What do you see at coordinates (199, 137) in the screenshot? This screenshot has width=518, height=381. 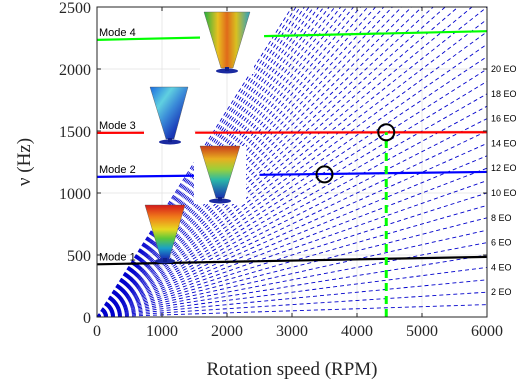 I see `mode-shape-icons` at bounding box center [199, 137].